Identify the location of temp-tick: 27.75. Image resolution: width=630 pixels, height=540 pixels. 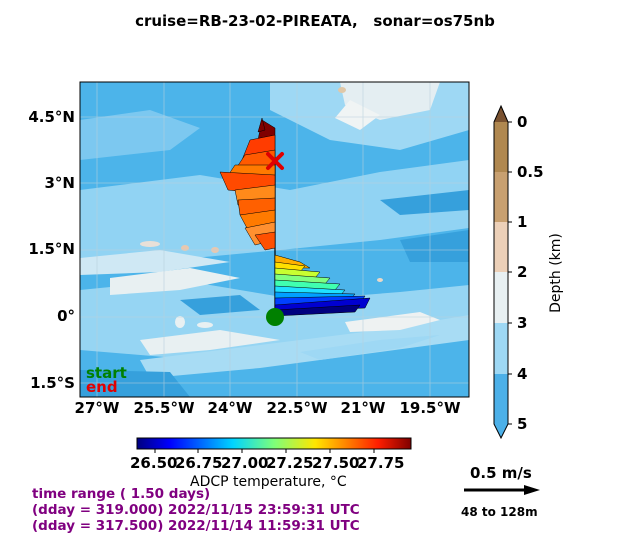
(381, 463).